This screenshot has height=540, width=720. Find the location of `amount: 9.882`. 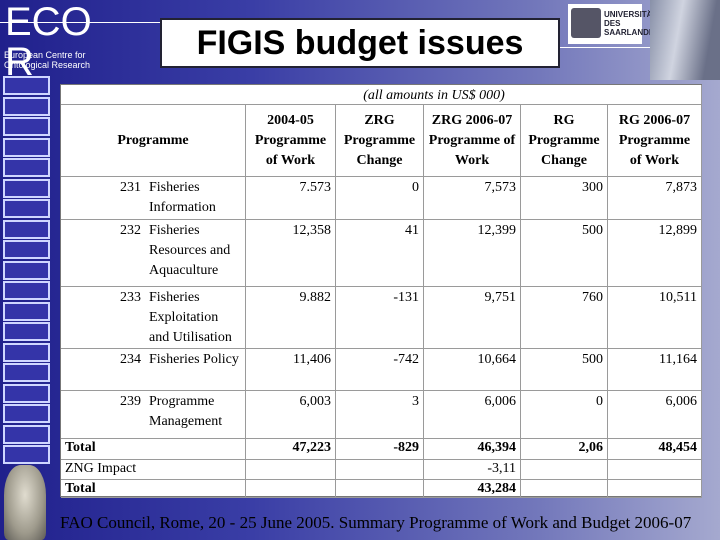

amount: 9.882 is located at coordinates (291, 318).